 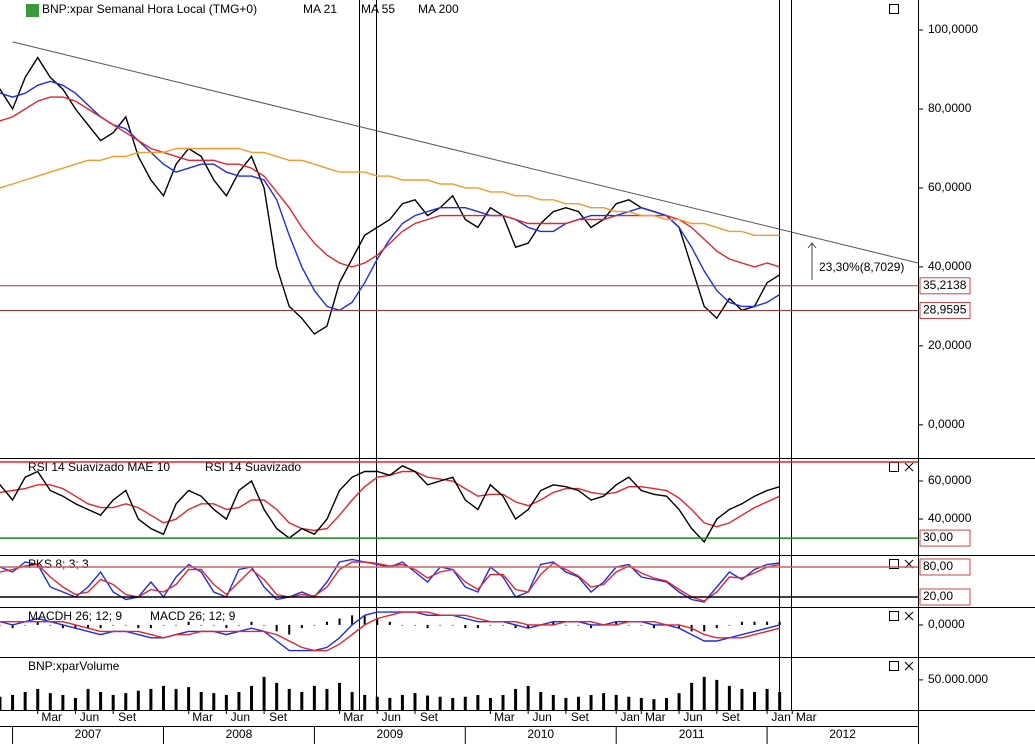 I want to click on close-button, so click(x=909, y=566).